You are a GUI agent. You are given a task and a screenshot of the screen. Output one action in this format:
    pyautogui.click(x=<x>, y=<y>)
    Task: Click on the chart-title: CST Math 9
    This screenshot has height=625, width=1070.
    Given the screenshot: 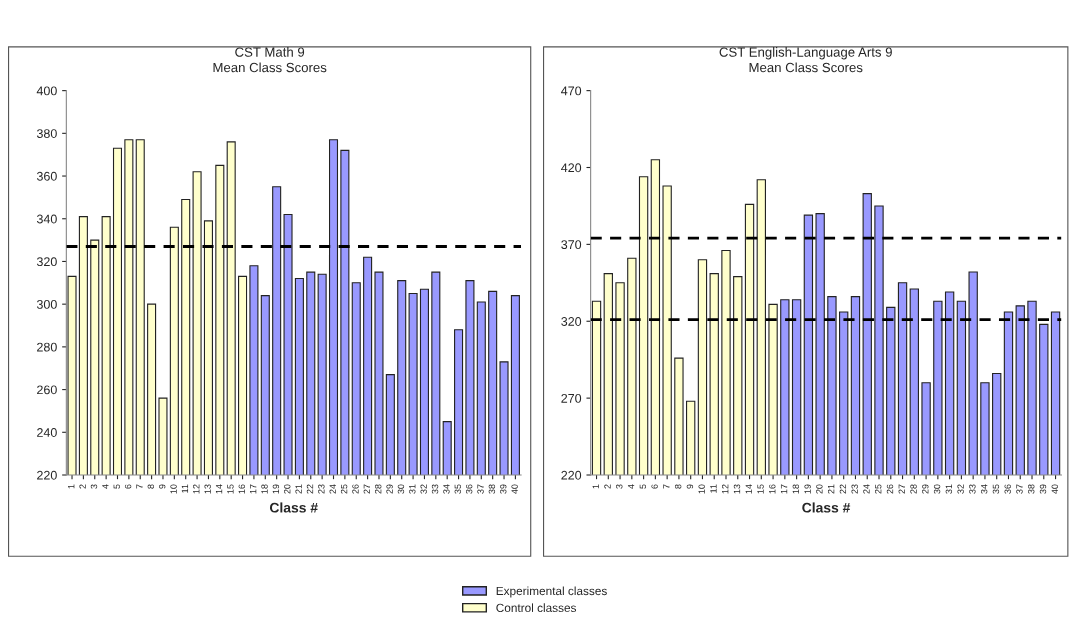 What is the action you would take?
    pyautogui.click(x=270, y=52)
    